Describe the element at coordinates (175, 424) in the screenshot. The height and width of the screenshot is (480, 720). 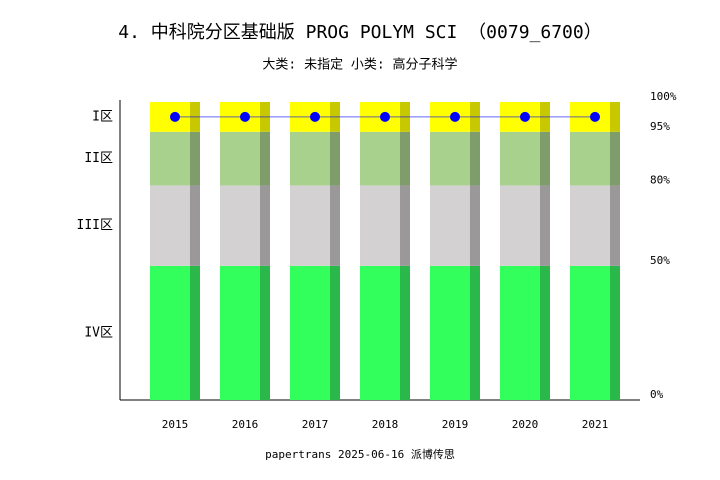
I see `x-tick-label: 2015` at that location.